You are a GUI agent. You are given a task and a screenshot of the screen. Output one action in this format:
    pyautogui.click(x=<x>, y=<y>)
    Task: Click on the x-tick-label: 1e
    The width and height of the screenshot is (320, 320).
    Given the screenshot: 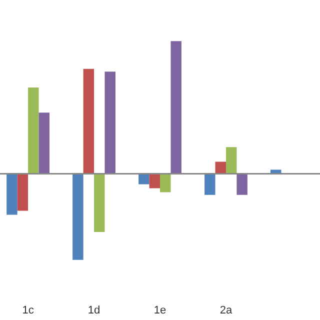 What is the action you would take?
    pyautogui.click(x=160, y=310)
    